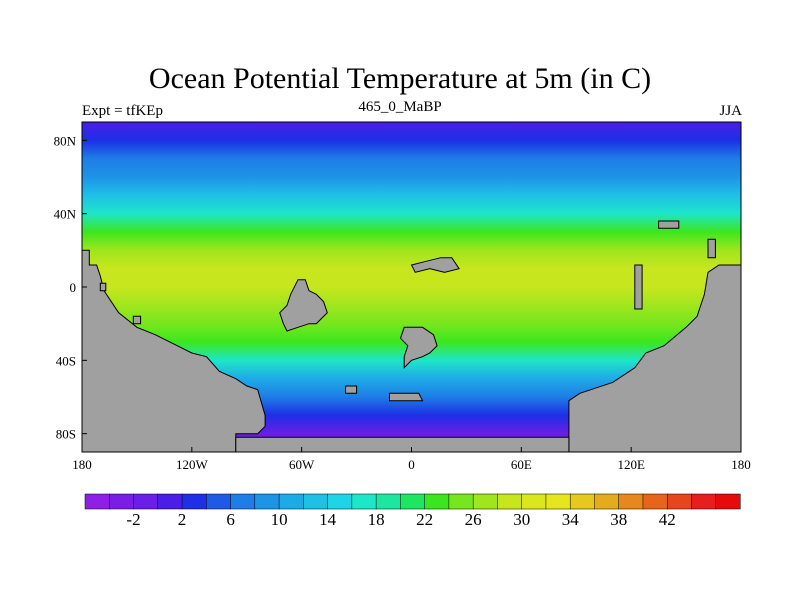  What do you see at coordinates (521, 464) in the screenshot?
I see `x-tick-label: 60E` at bounding box center [521, 464].